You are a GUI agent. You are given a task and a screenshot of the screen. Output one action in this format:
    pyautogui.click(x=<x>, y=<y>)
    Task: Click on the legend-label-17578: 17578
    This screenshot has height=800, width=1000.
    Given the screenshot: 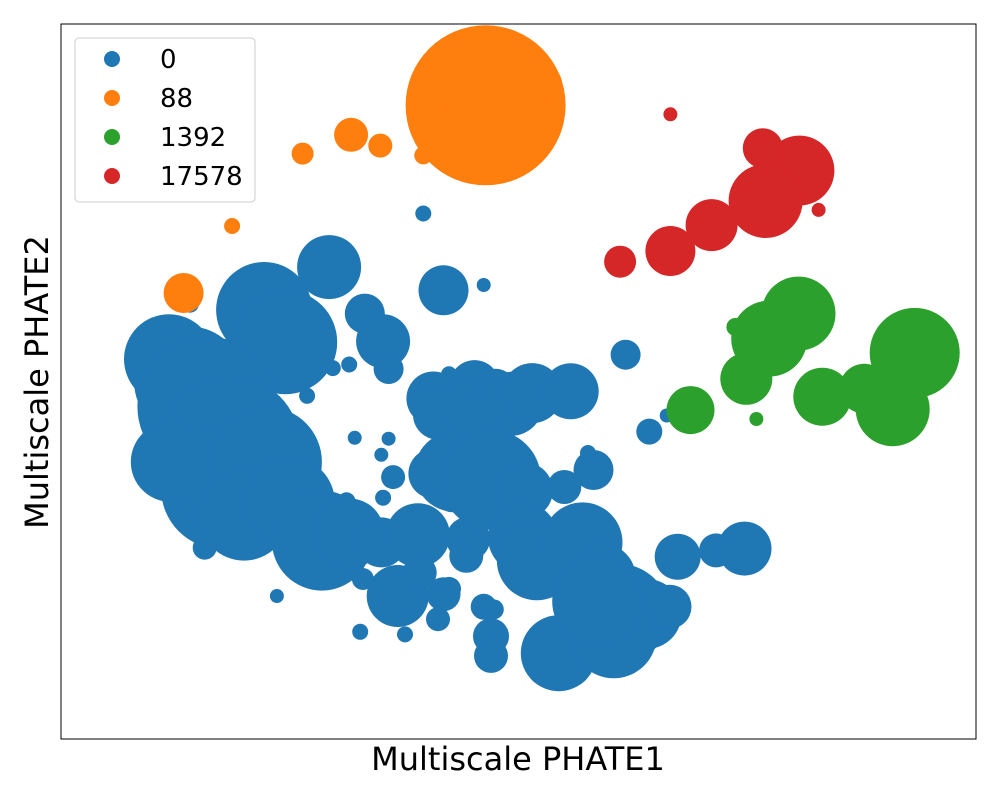 What is the action you would take?
    pyautogui.click(x=201, y=177)
    